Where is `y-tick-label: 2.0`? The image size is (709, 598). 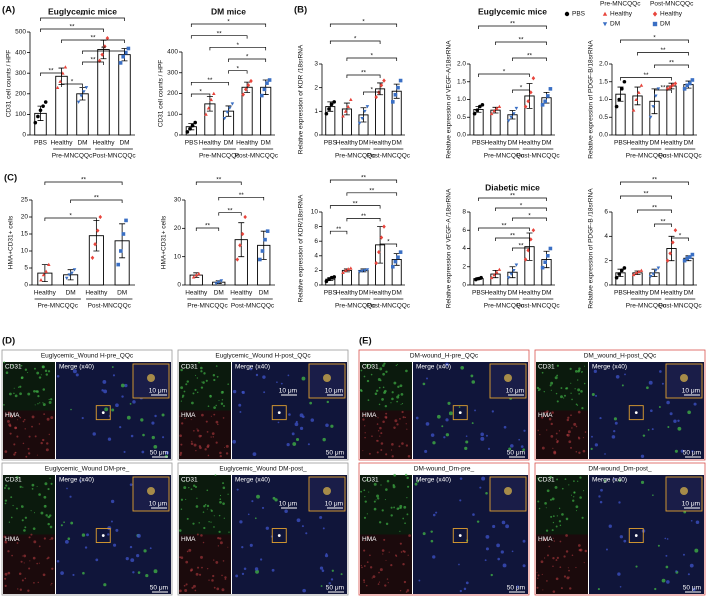 y-tick-label: 2.0 is located at coordinates (603, 64).